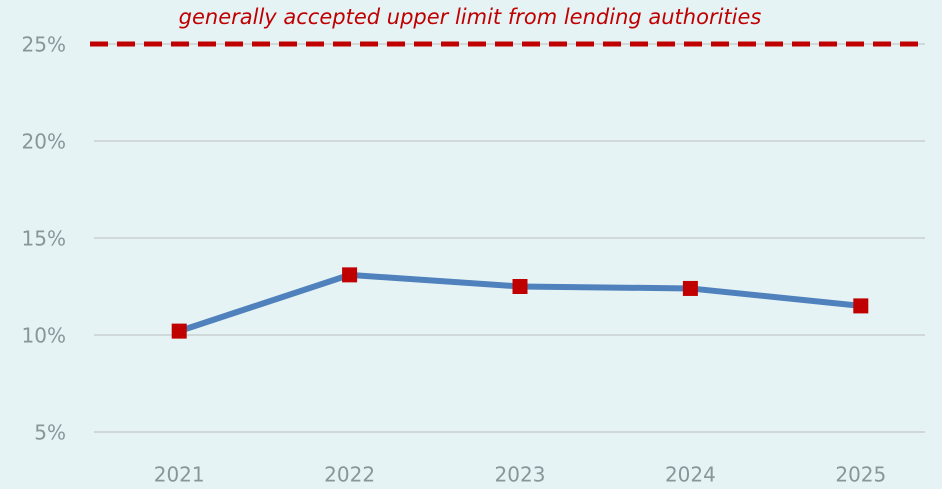 This screenshot has width=942, height=489. I want to click on y-tick-label: 10%, so click(44, 336).